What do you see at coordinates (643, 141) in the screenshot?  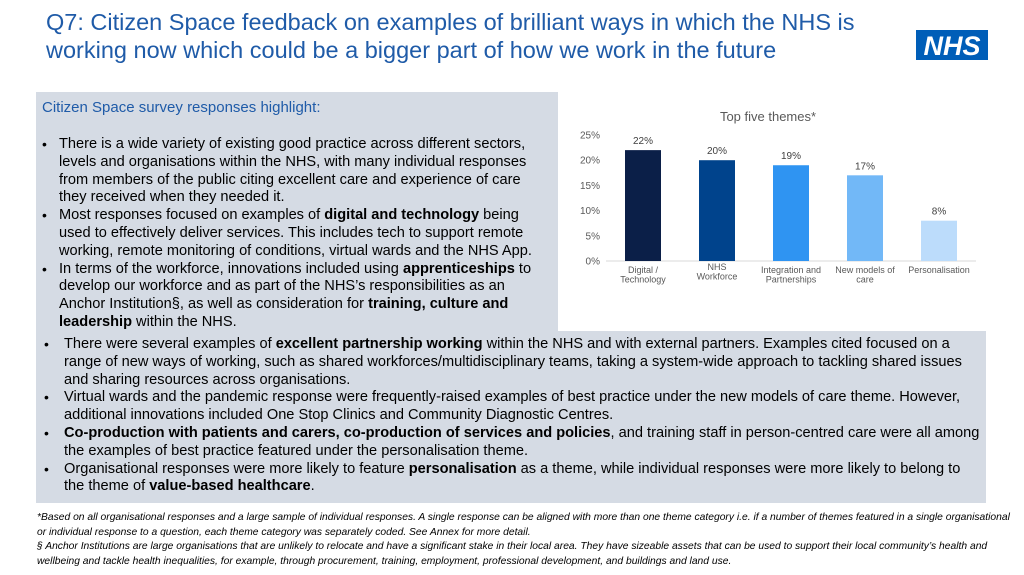 I see `data-label: 22%` at bounding box center [643, 141].